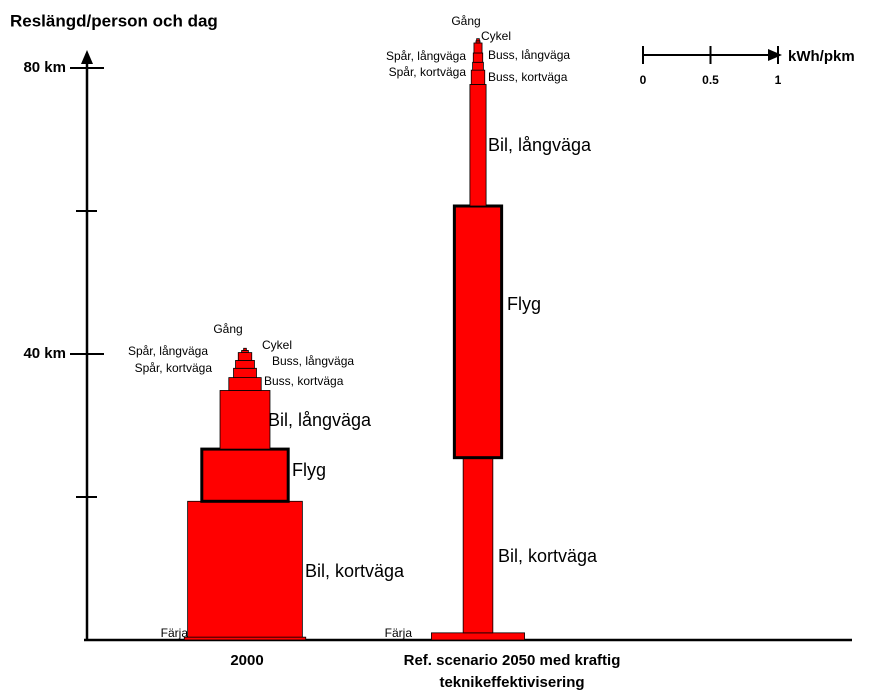  Describe the element at coordinates (511, 682) in the screenshot. I see `category-label: teknikeffektivisering` at that location.